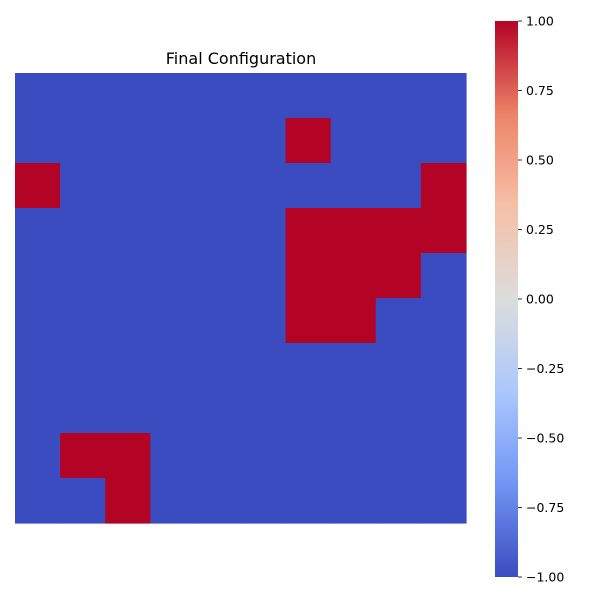 The height and width of the screenshot is (600, 600). Describe the element at coordinates (540, 160) in the screenshot. I see `colorbar-tick-label: 0.50` at that location.